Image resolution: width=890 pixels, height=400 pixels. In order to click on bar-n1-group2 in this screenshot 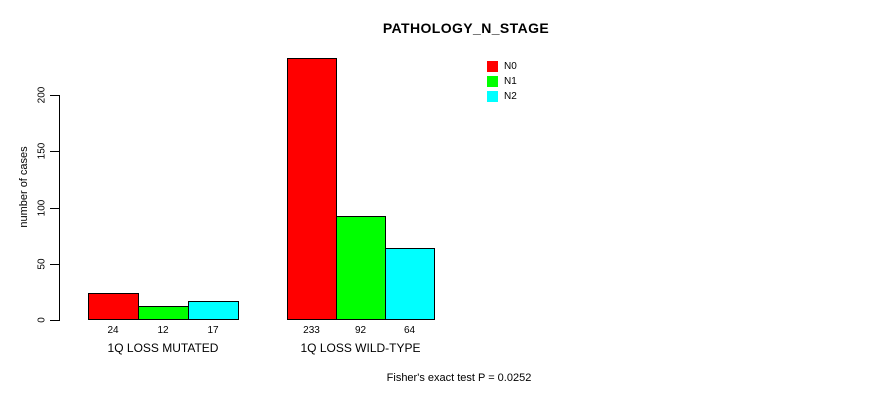, I will do `click(361, 268)`.